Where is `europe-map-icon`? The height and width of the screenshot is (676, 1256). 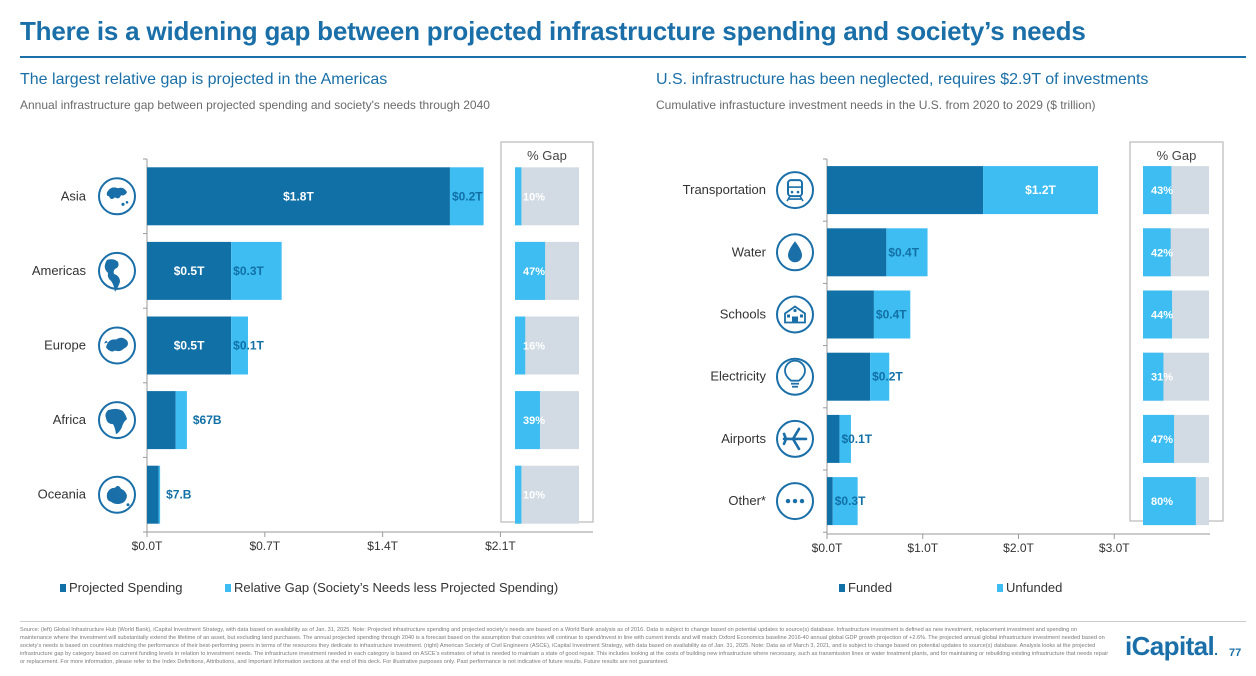
europe-map-icon is located at coordinates (117, 345).